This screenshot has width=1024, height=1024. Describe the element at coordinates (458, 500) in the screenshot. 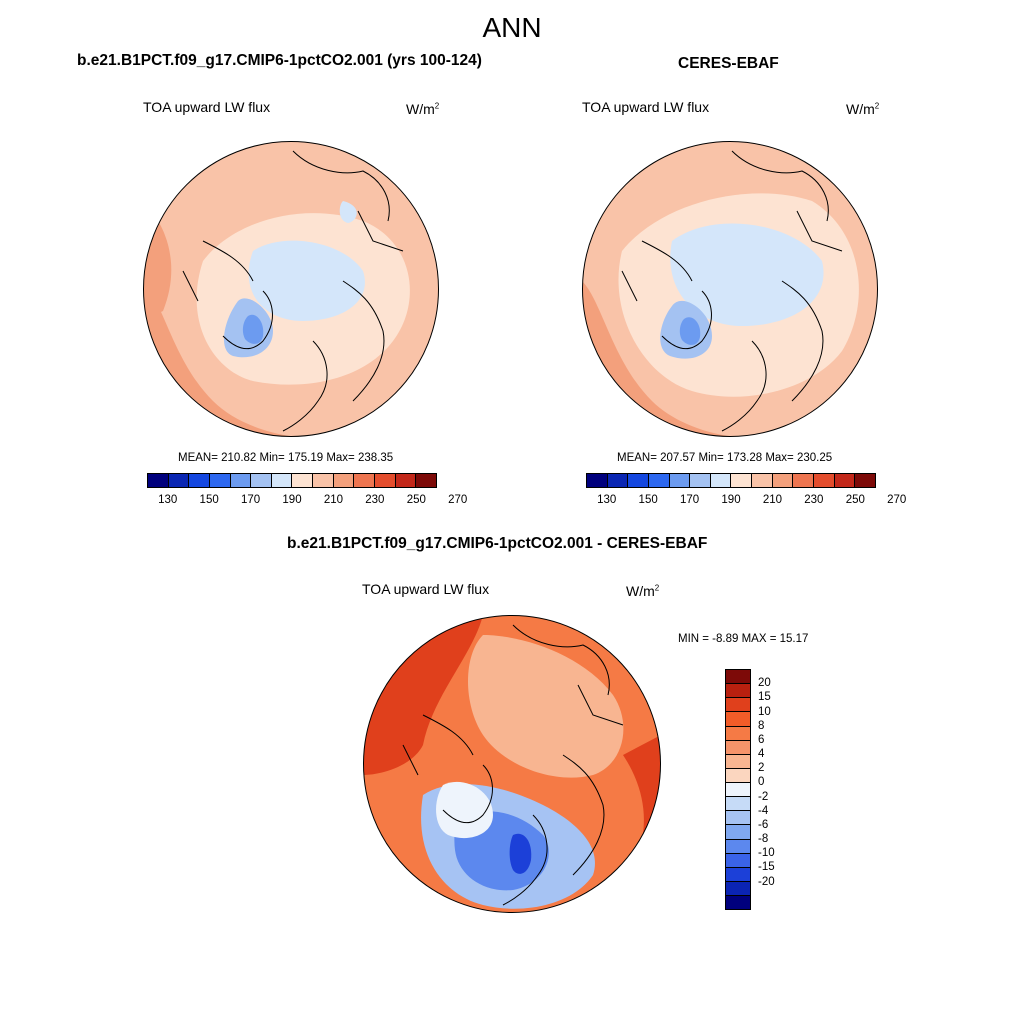

I see `panel1-colorbar-tick-label: 270` at that location.